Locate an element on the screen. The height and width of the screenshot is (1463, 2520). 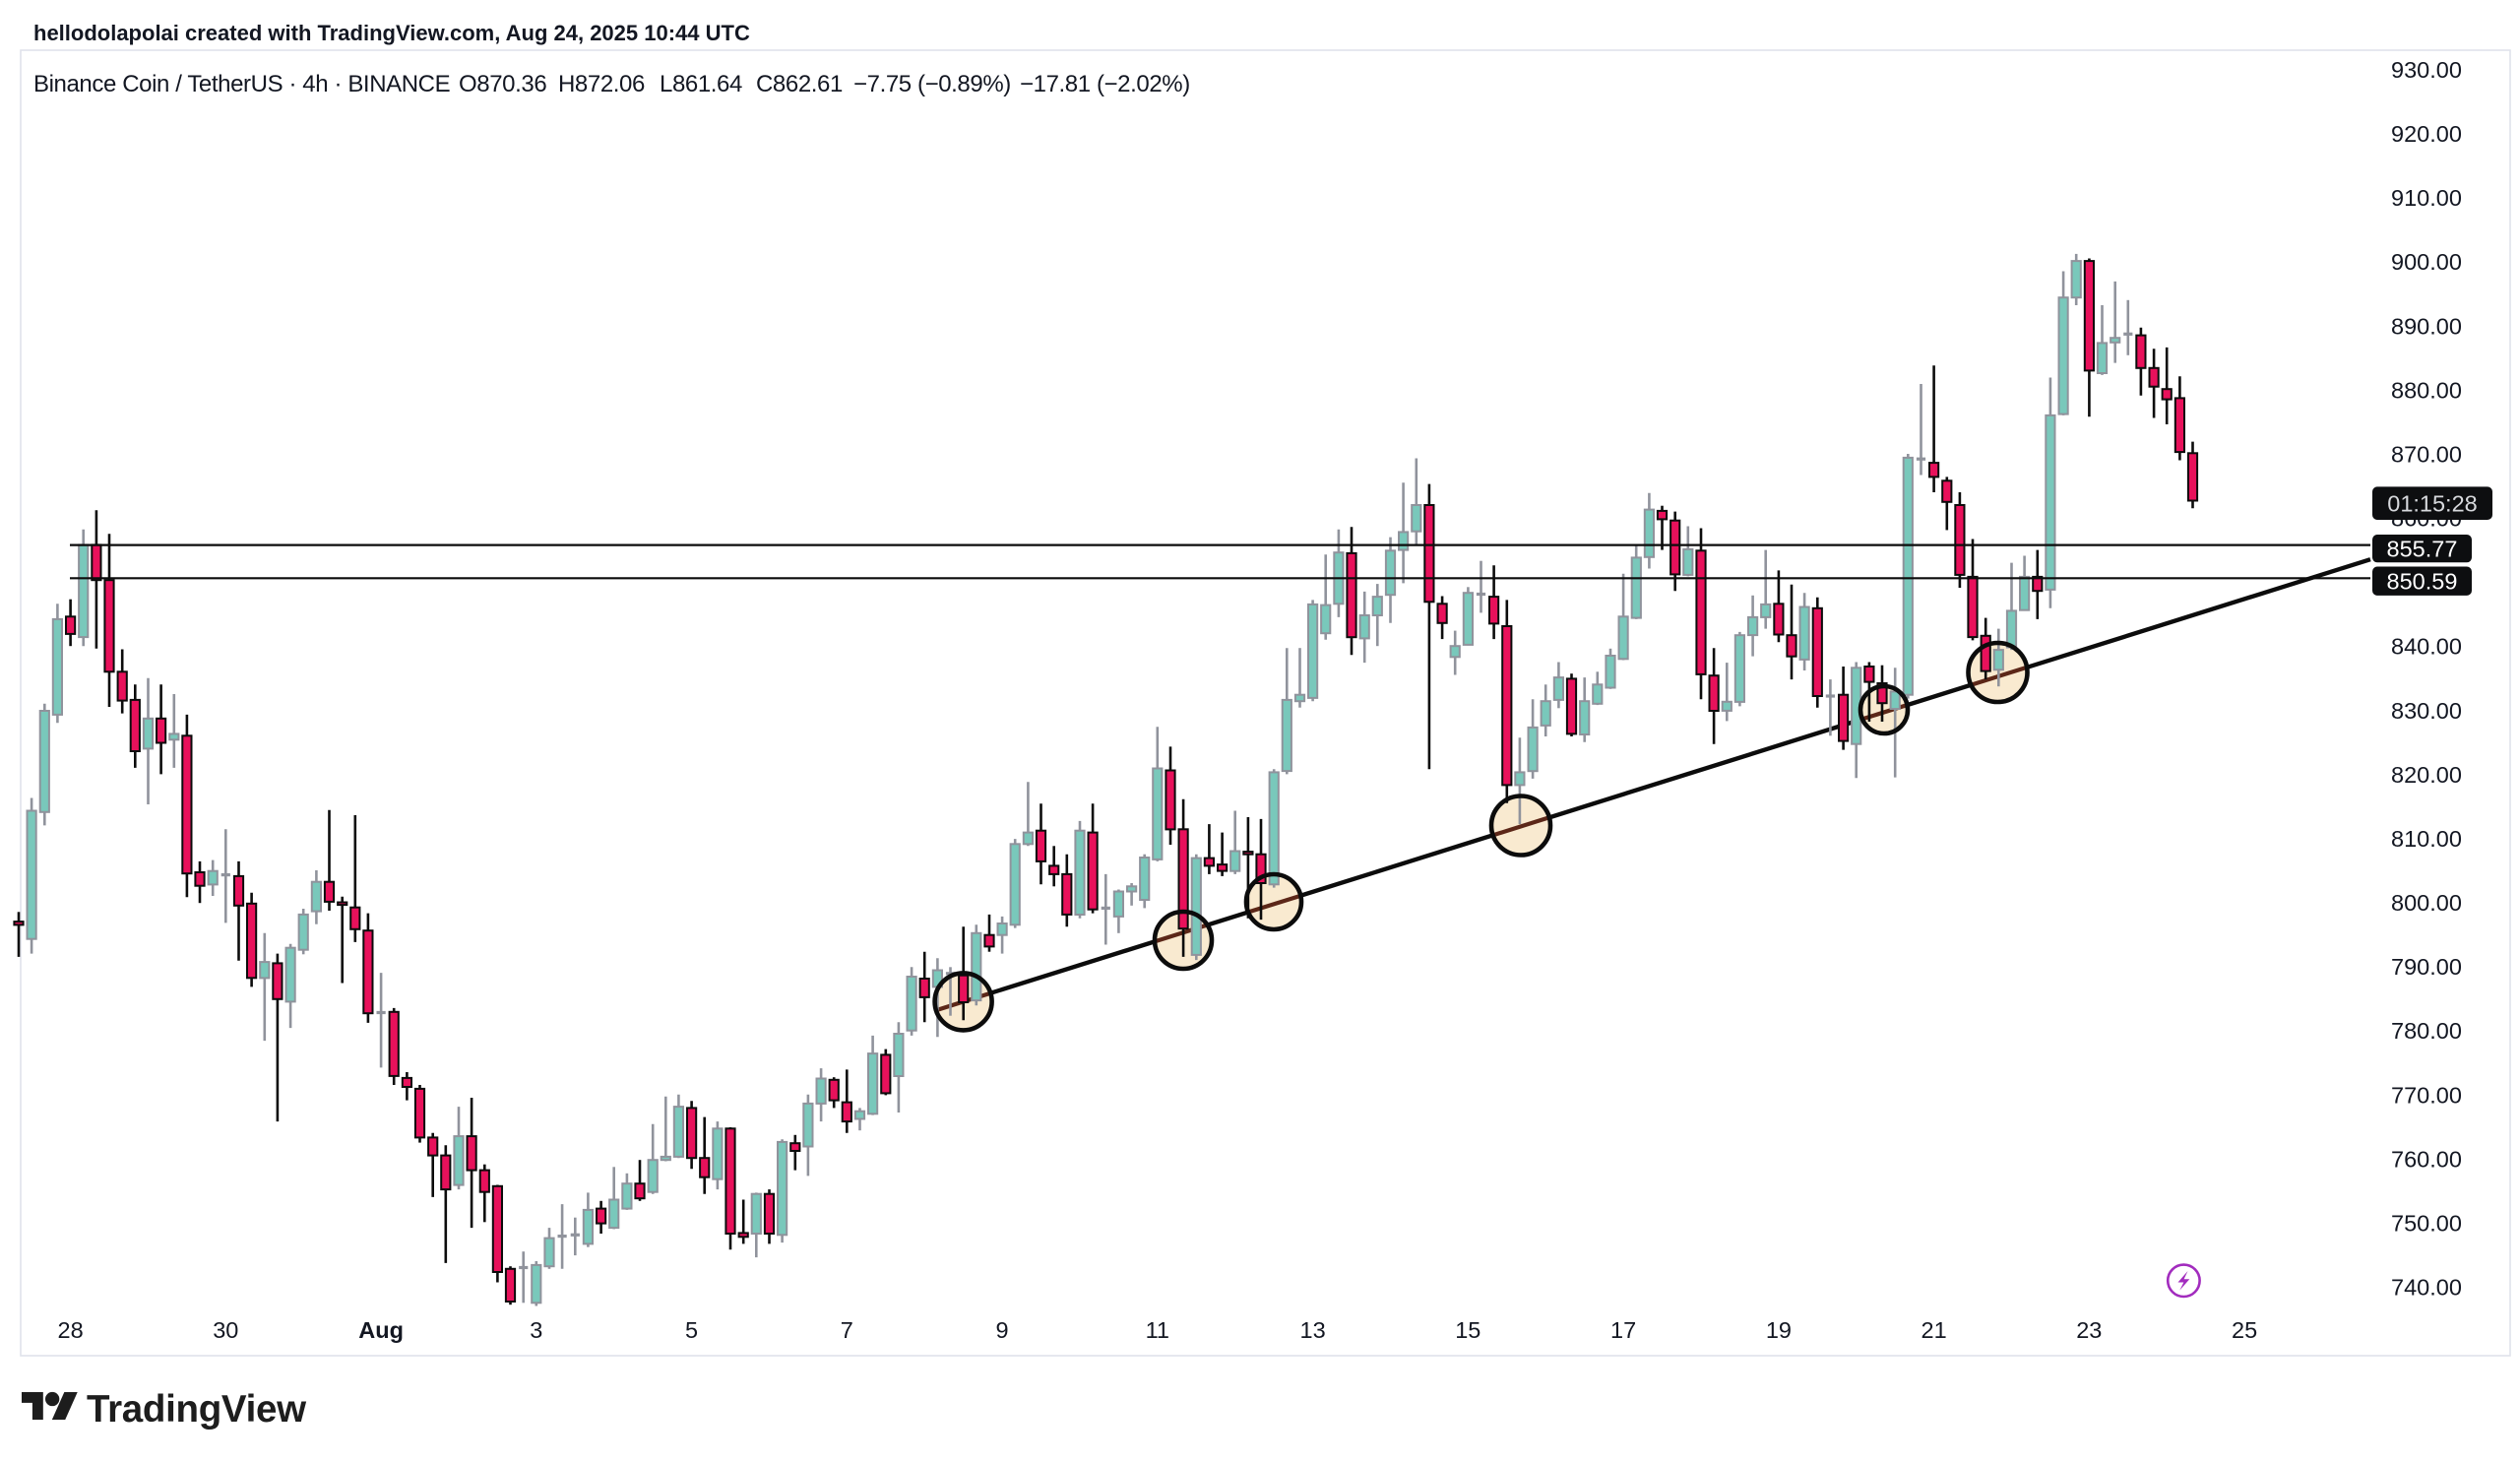
svg-text: 15 is located at coordinates (1467, 1330).